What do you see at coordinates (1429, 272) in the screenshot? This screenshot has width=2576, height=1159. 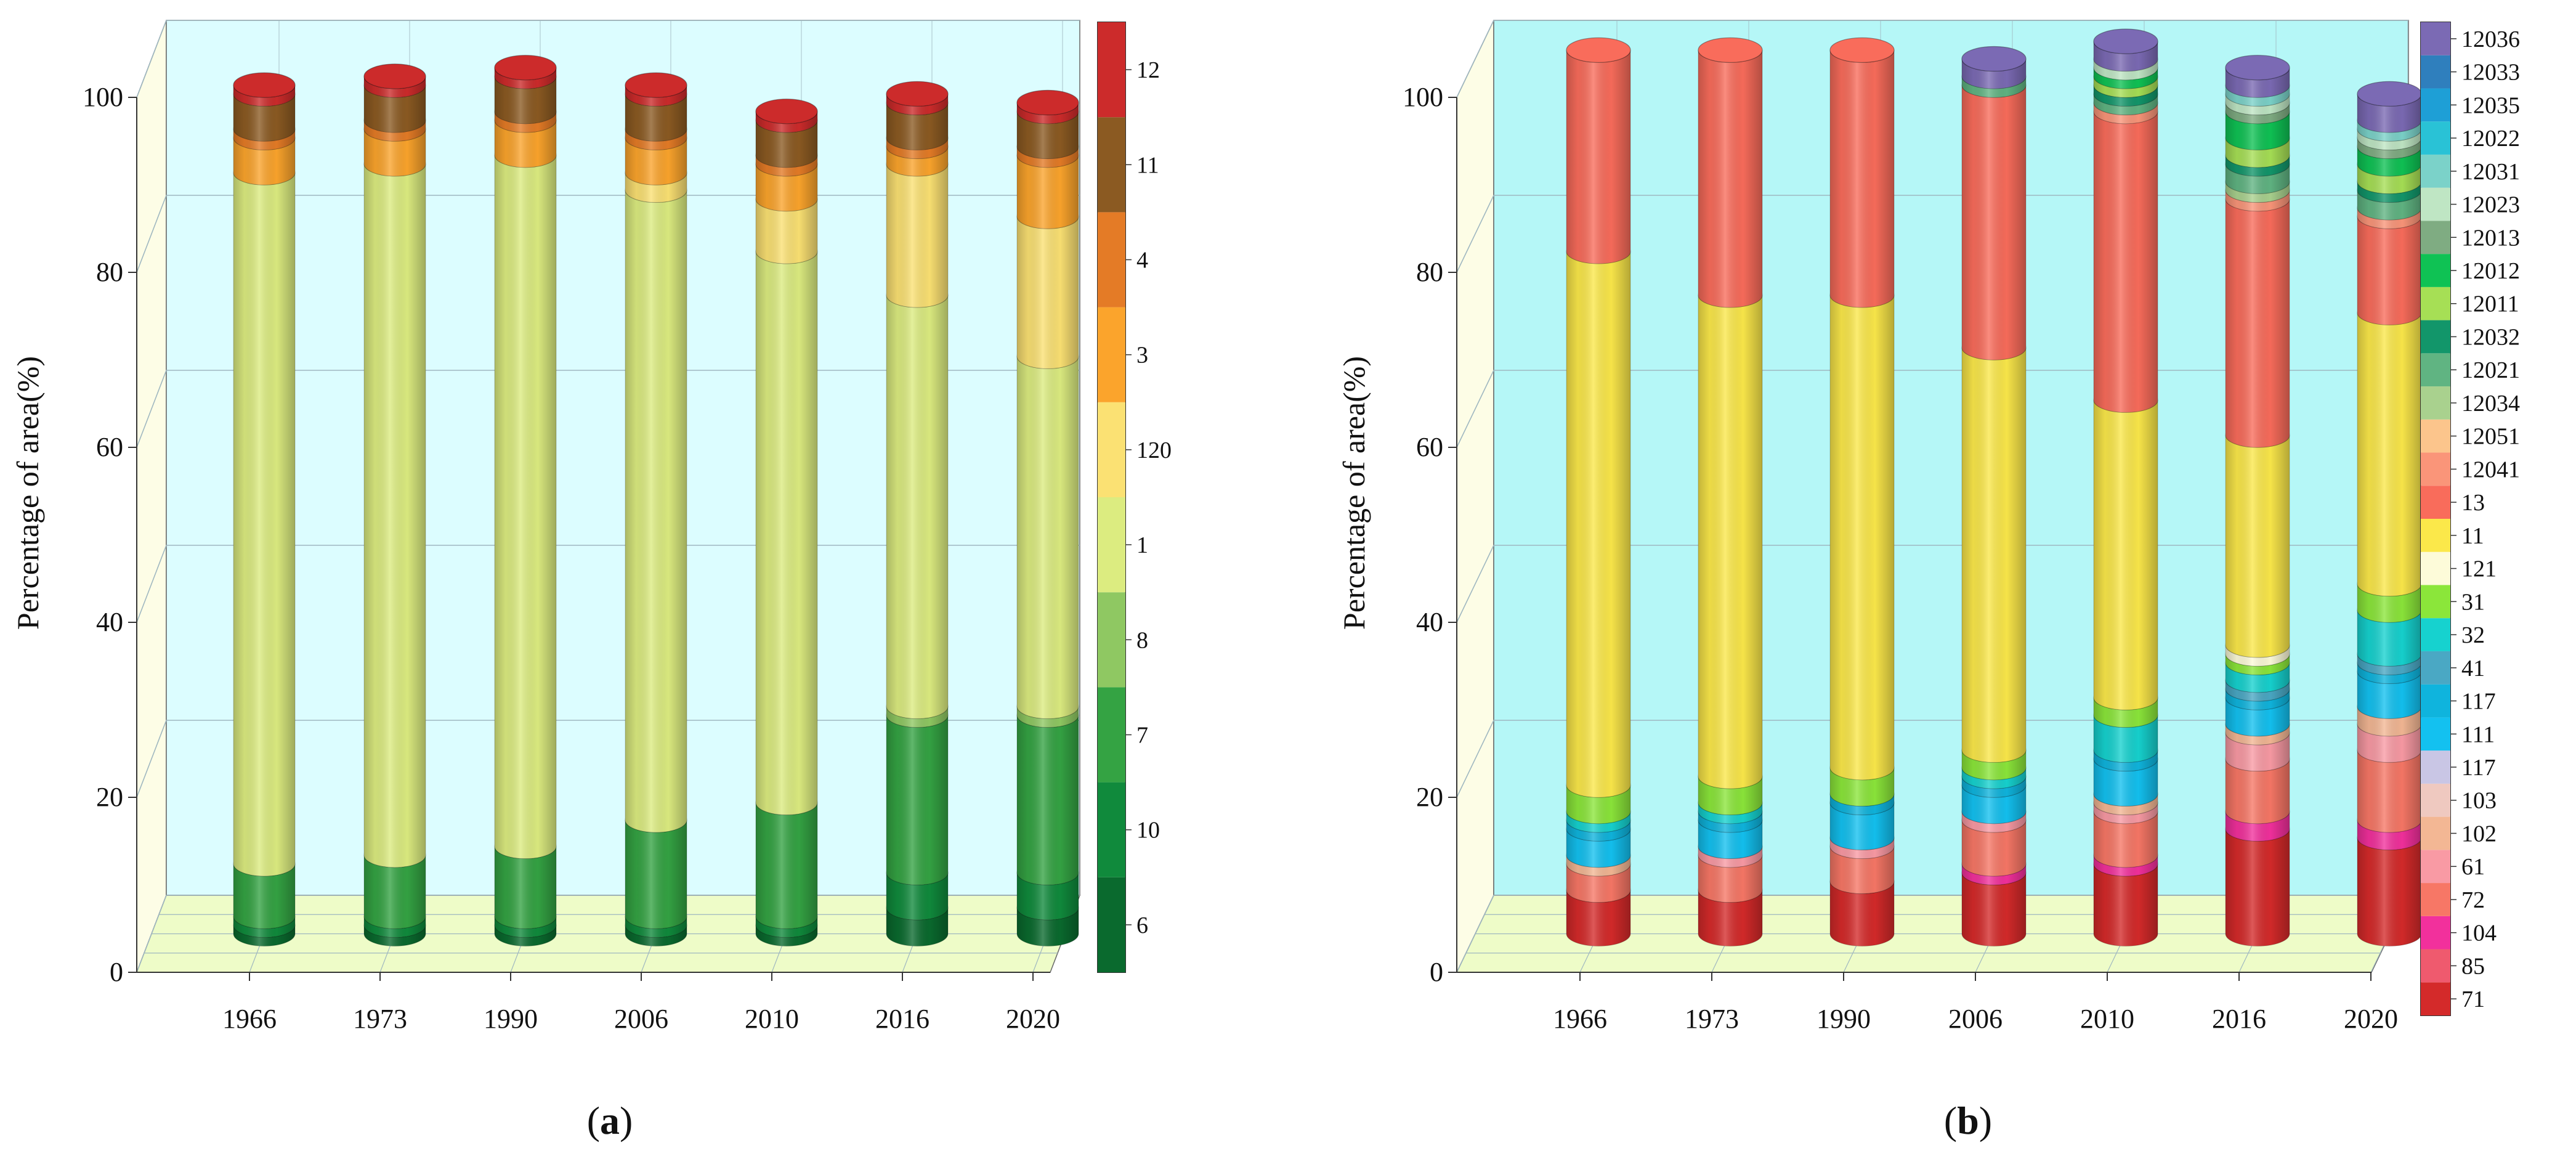 I see `y-tick-label: 80` at bounding box center [1429, 272].